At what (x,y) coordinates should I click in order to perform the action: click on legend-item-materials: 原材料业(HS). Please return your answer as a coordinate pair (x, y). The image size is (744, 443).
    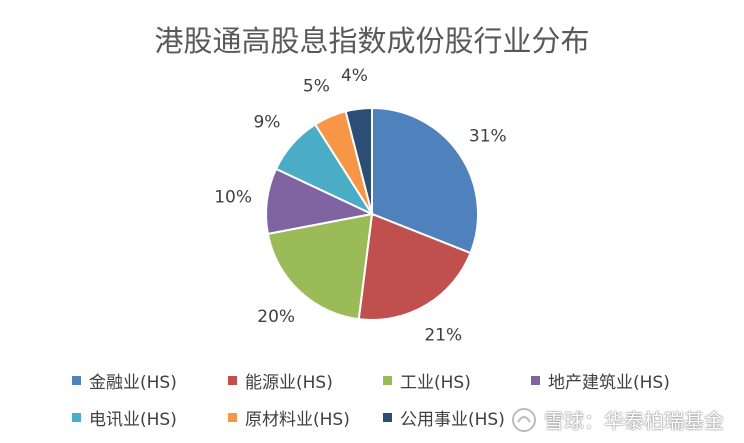
    Looking at the image, I should click on (289, 417).